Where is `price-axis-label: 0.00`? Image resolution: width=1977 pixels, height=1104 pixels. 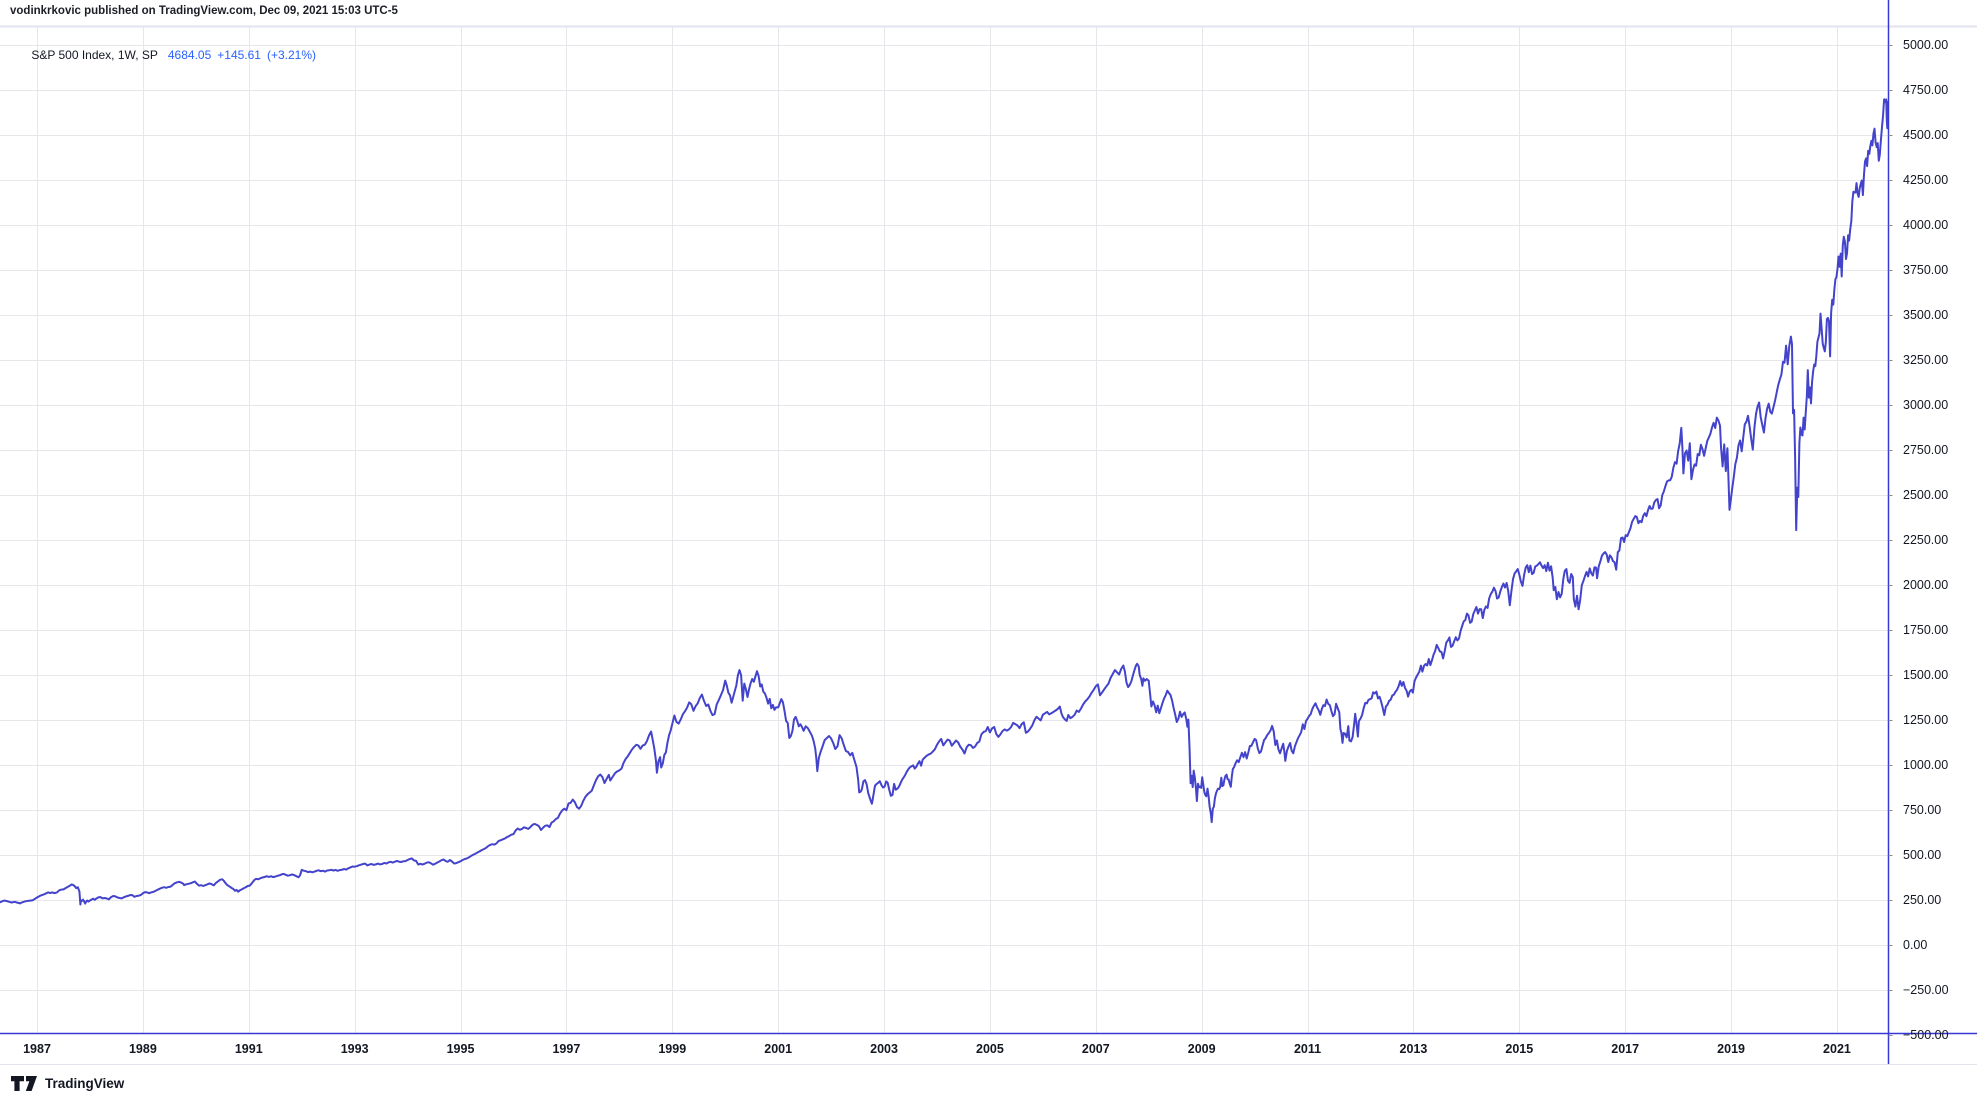 price-axis-label: 0.00 is located at coordinates (1915, 944).